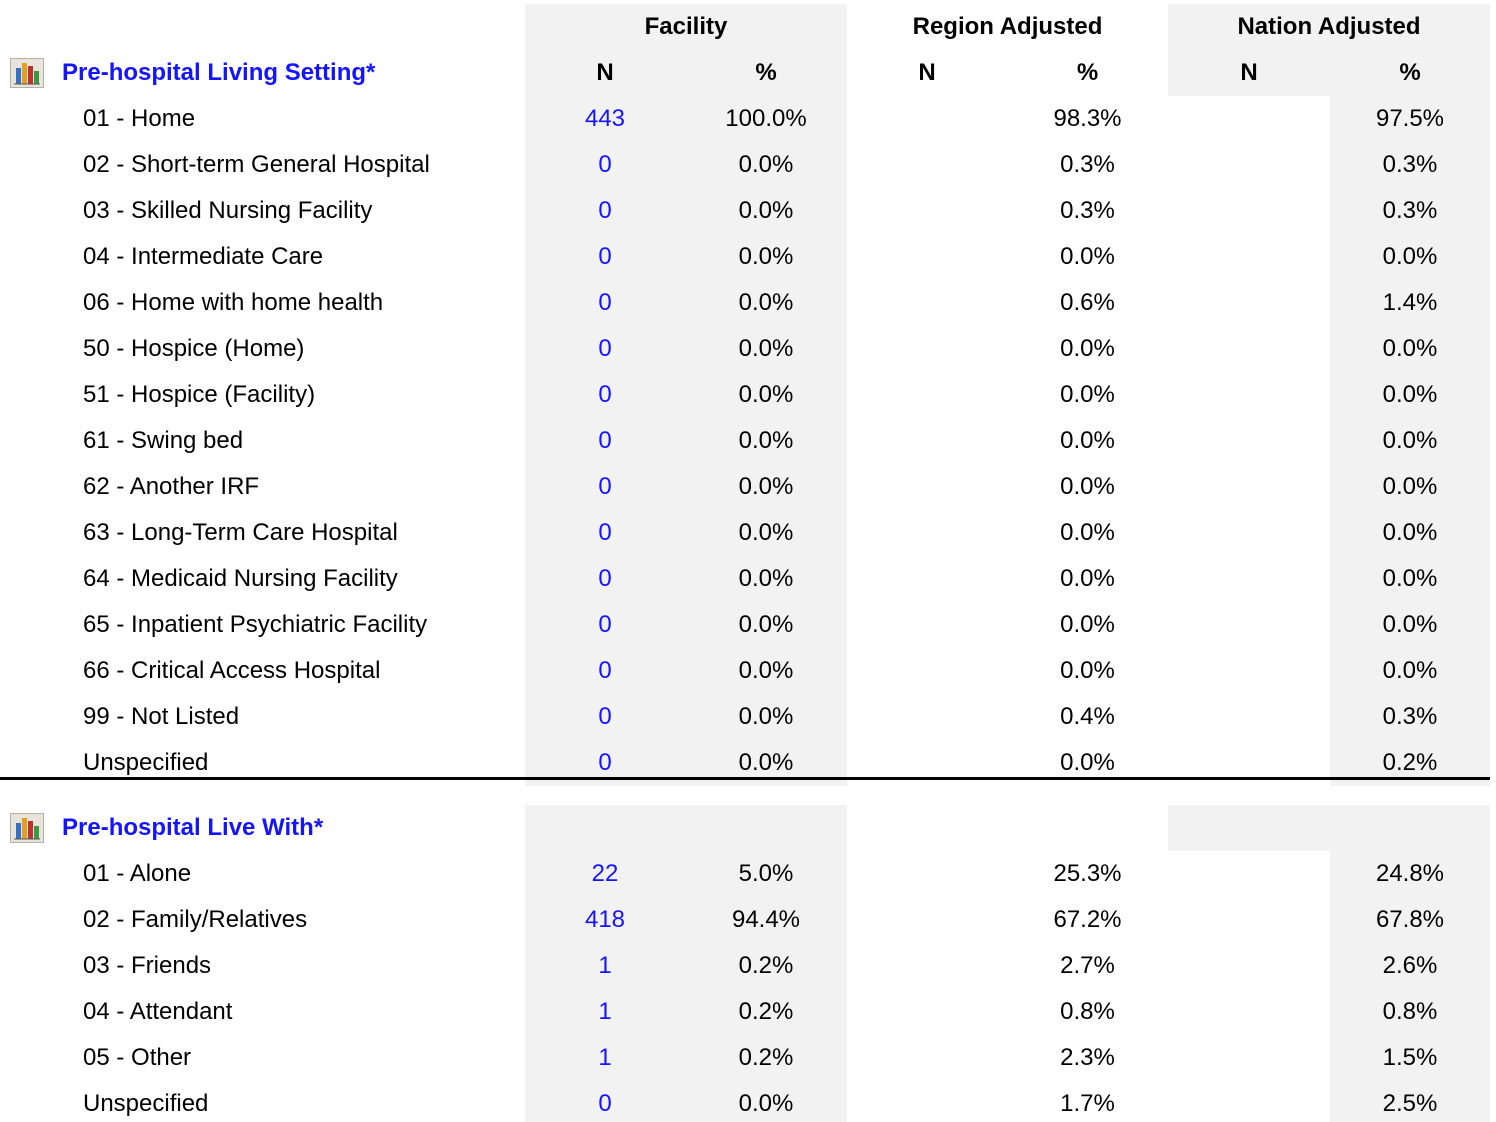 The height and width of the screenshot is (1122, 1496). I want to click on nation-percent: 0.8%, so click(1410, 1011).